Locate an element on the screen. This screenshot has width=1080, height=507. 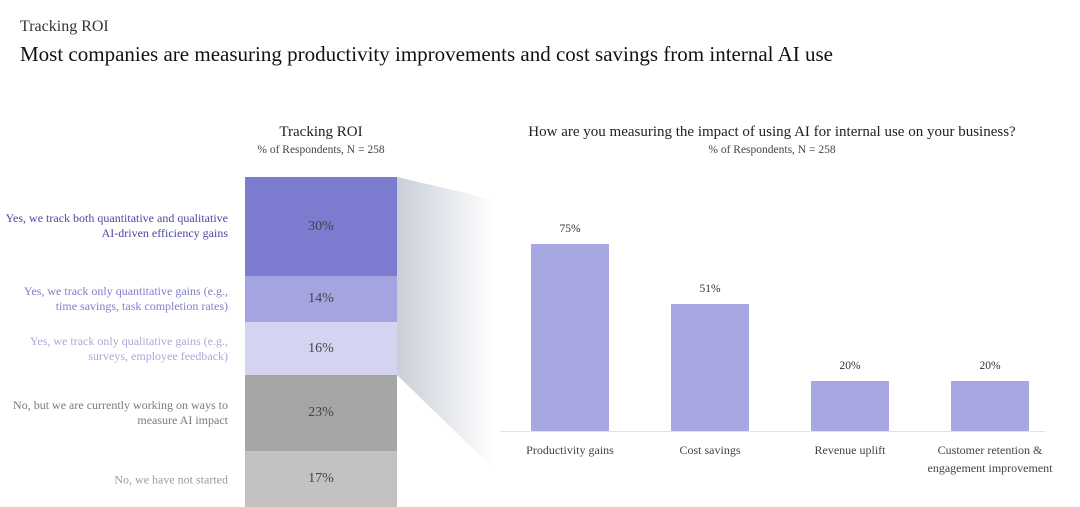
stack-segment: 16% is located at coordinates (321, 348).